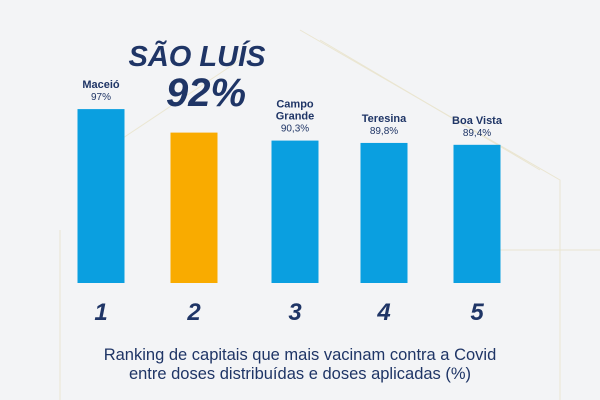  I want to click on rank-label-2: 2, so click(193, 312).